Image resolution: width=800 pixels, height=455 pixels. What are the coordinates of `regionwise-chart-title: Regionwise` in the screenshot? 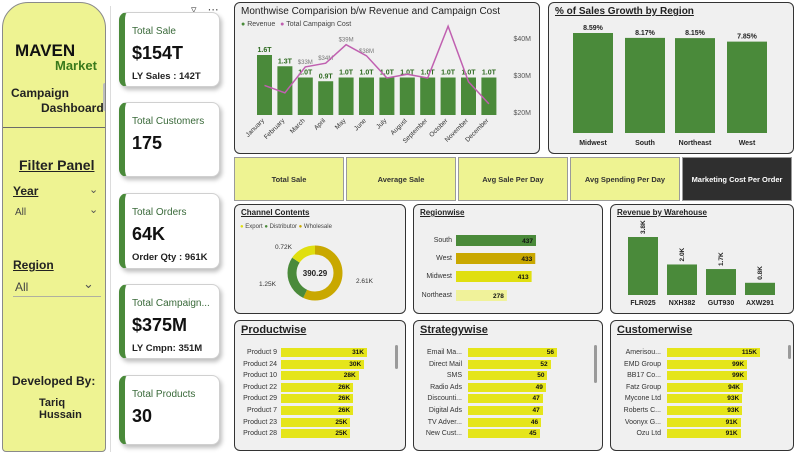 It's located at (442, 212).